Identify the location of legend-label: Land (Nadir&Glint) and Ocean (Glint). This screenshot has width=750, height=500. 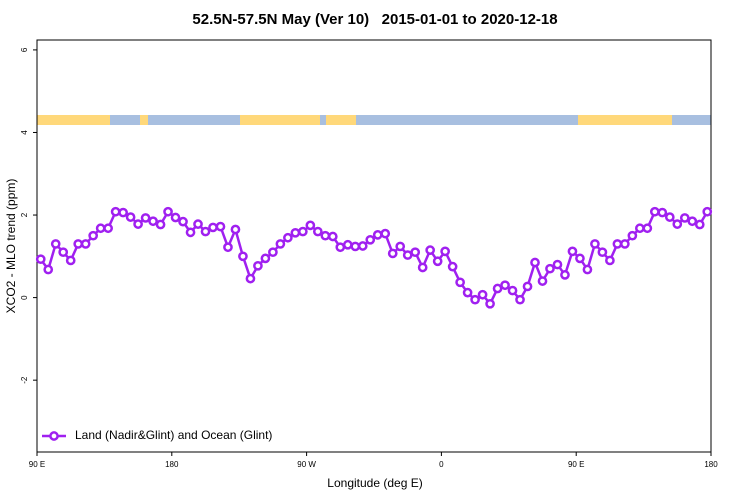
(173, 435).